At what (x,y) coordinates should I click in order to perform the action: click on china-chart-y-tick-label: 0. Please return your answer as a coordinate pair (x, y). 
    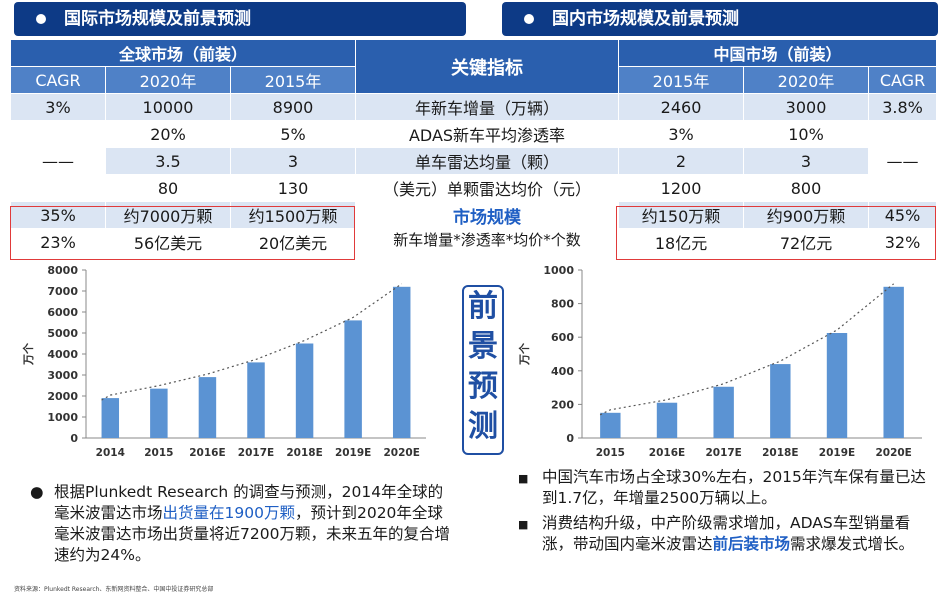
    Looking at the image, I should click on (570, 438).